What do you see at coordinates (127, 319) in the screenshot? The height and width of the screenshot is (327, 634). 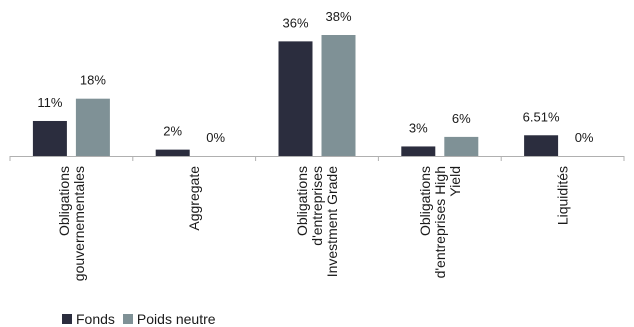 I see `legend-swatch-poids-neutre` at bounding box center [127, 319].